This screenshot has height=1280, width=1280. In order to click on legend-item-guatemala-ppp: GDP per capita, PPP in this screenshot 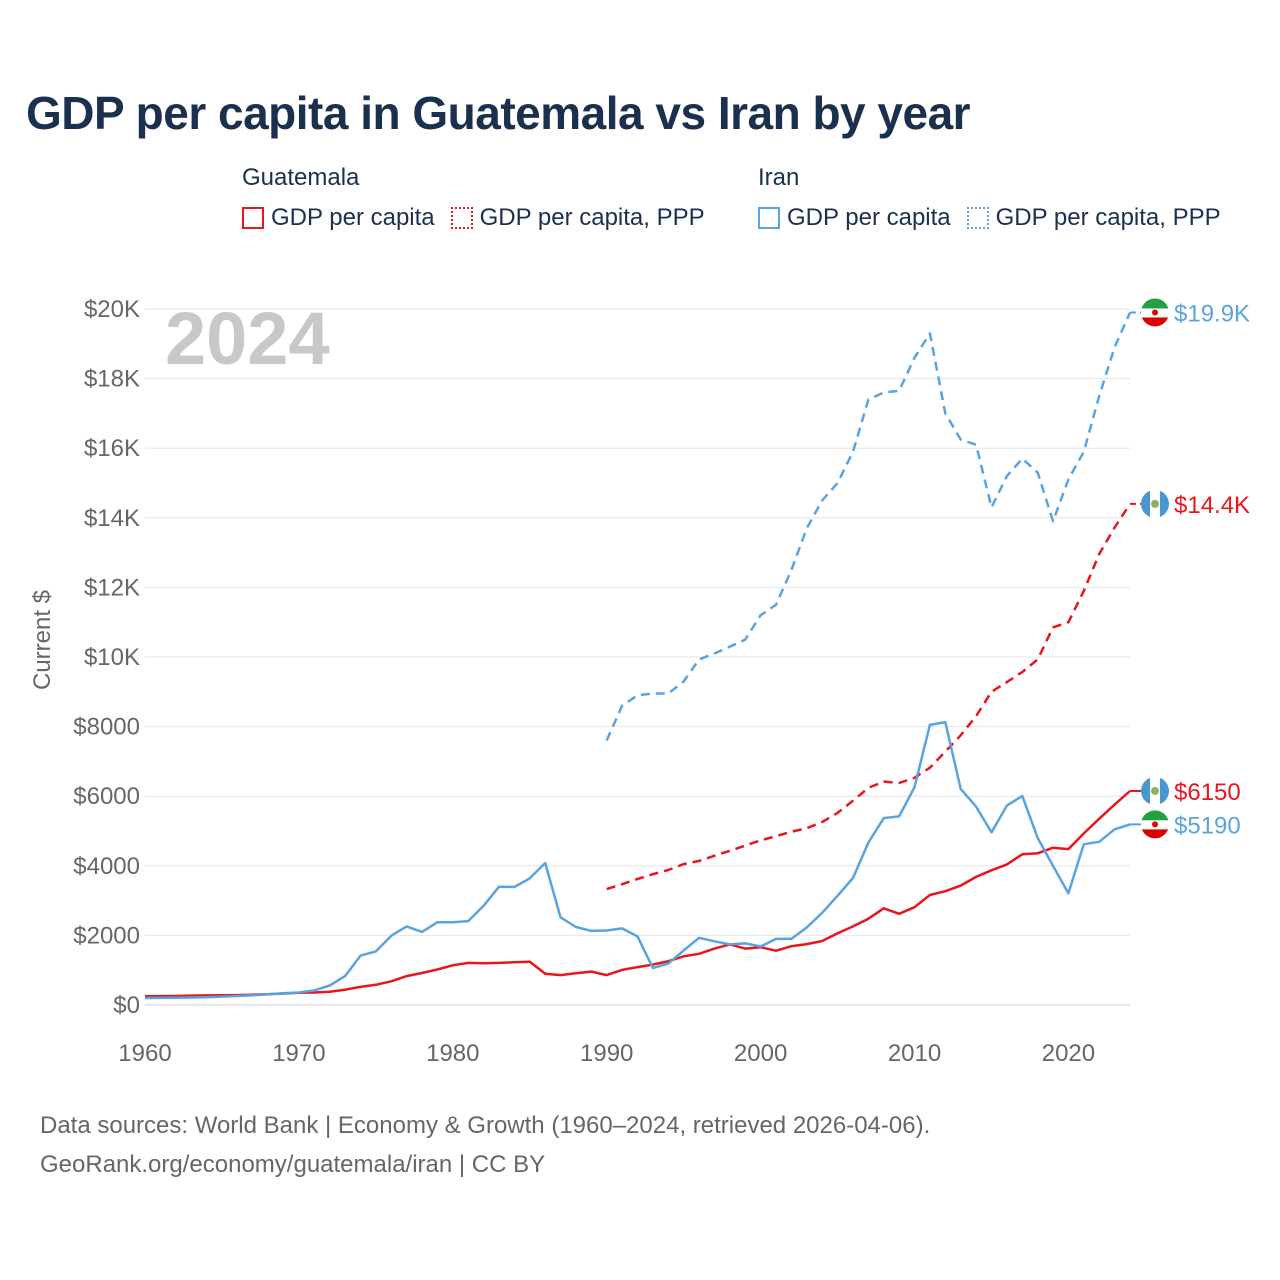, I will do `click(577, 218)`.